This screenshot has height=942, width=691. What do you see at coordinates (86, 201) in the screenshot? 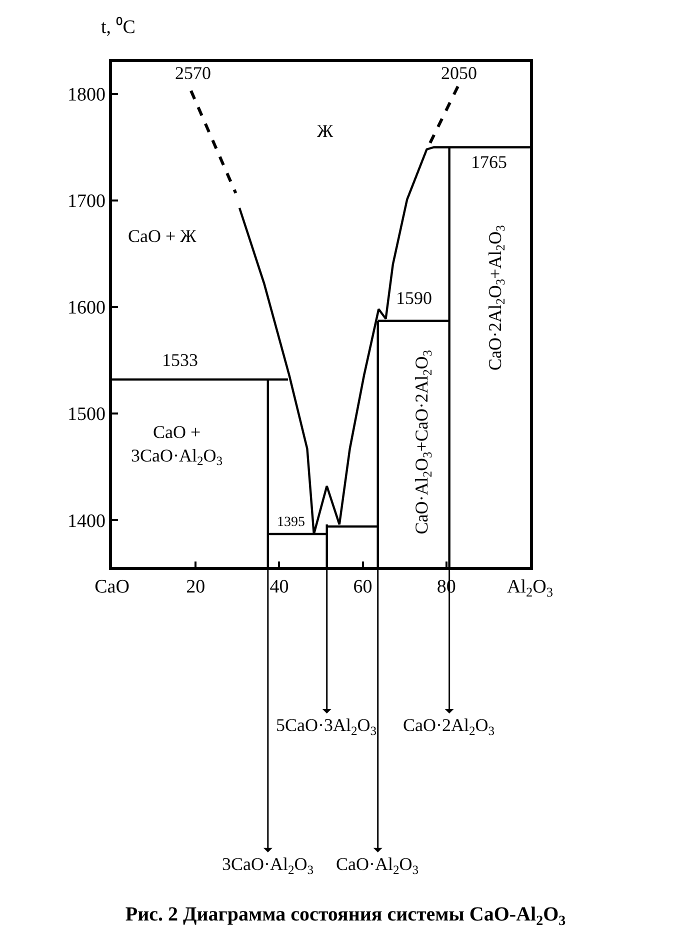
I see `y-tick-label: 1700` at bounding box center [86, 201].